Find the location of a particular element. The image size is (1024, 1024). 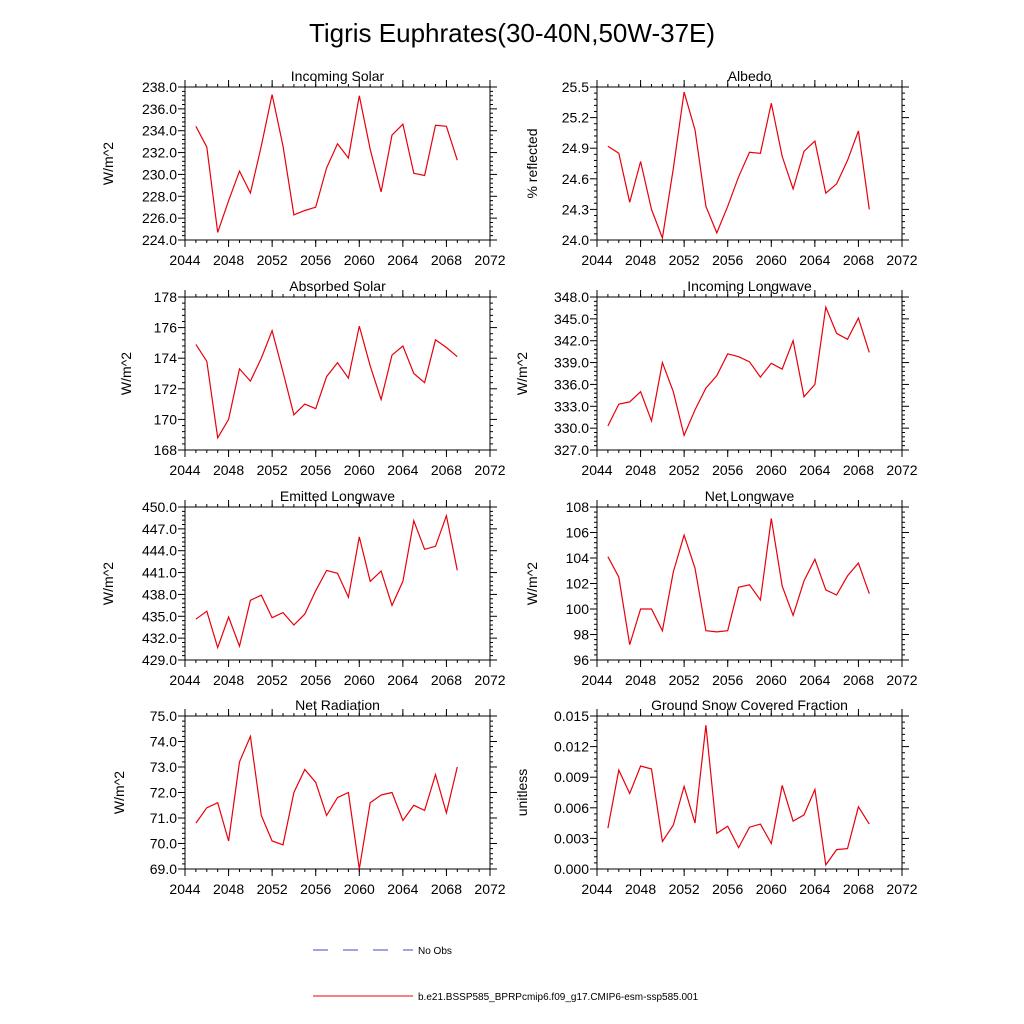

y-tick-label: 0.015 is located at coordinates (571, 716).